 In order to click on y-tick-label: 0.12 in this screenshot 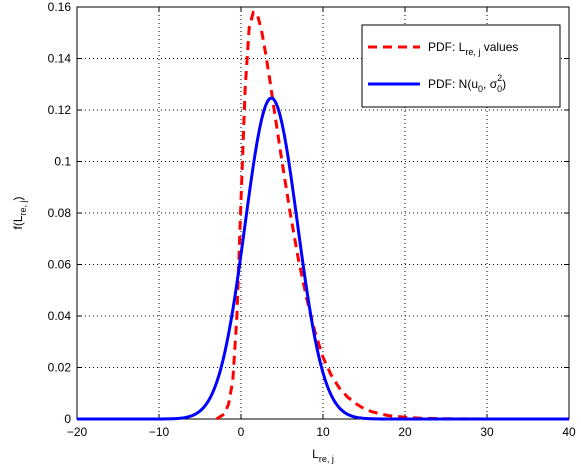, I will do `click(60, 110)`.